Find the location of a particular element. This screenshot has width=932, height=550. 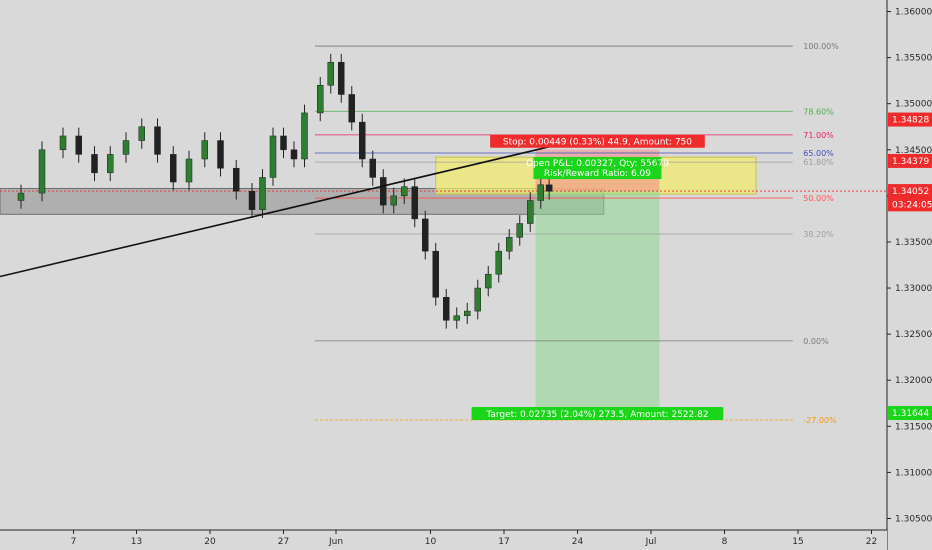

y-tick-label: 1.31500 is located at coordinates (913, 427).